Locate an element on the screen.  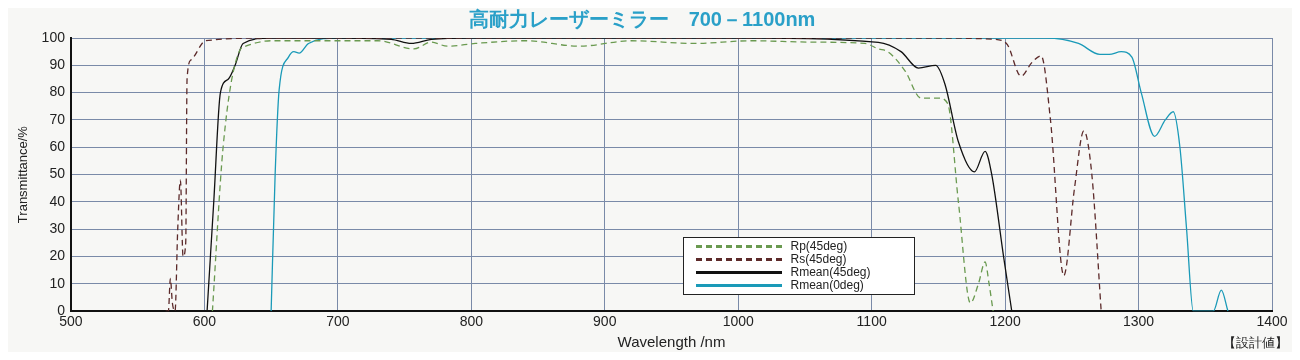
legend-label: Rmean(0deg) is located at coordinates (827, 285).